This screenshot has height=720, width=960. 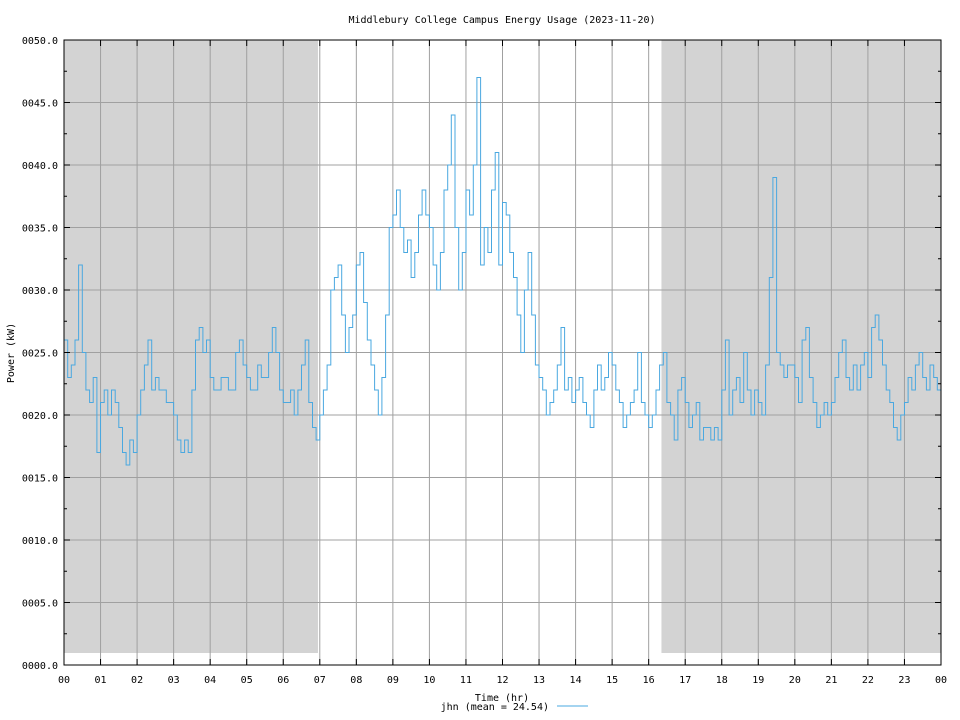 I want to click on x-tick-label: 04, so click(x=210, y=680).